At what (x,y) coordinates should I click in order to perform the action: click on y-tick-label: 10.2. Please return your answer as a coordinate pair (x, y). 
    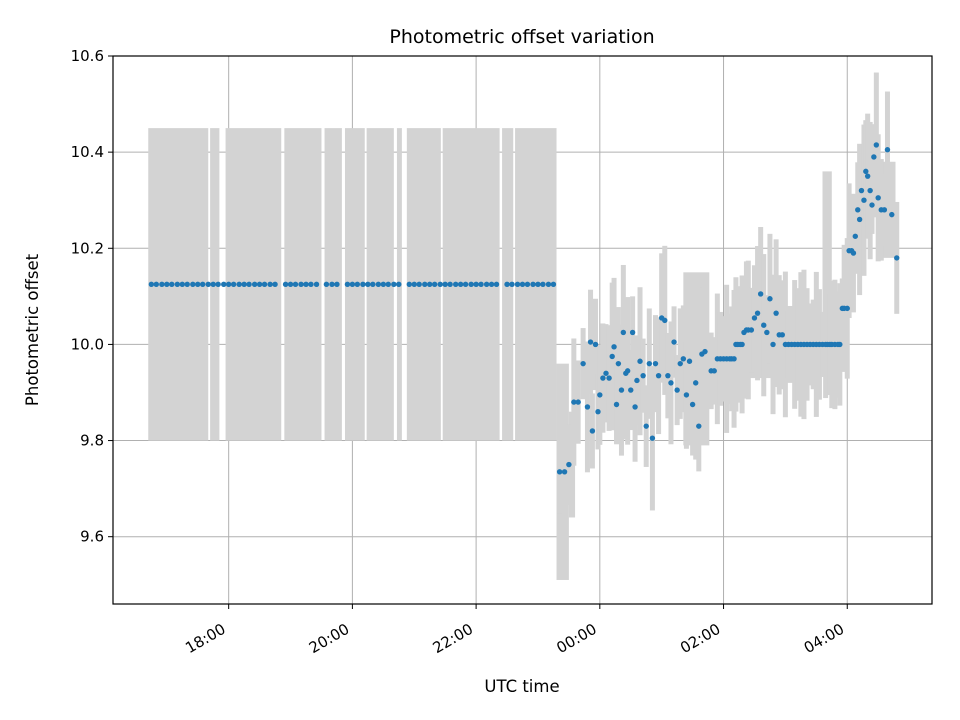
    Looking at the image, I should click on (87, 248).